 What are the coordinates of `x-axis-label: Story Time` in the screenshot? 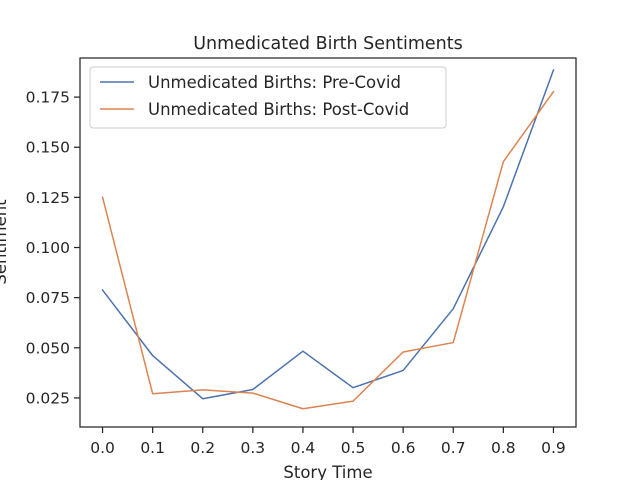 It's located at (327, 471).